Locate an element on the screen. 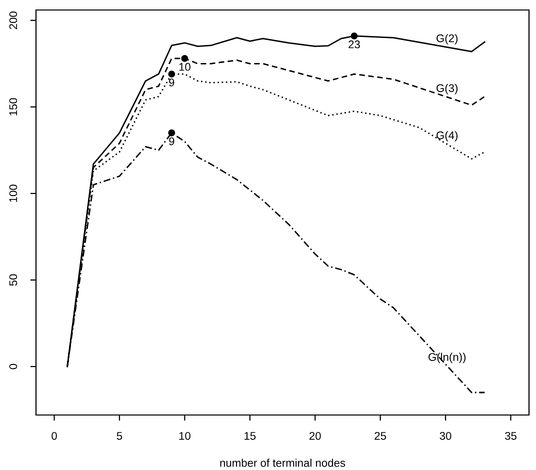 The image size is (536, 470). series-label: G(3) is located at coordinates (447, 89).